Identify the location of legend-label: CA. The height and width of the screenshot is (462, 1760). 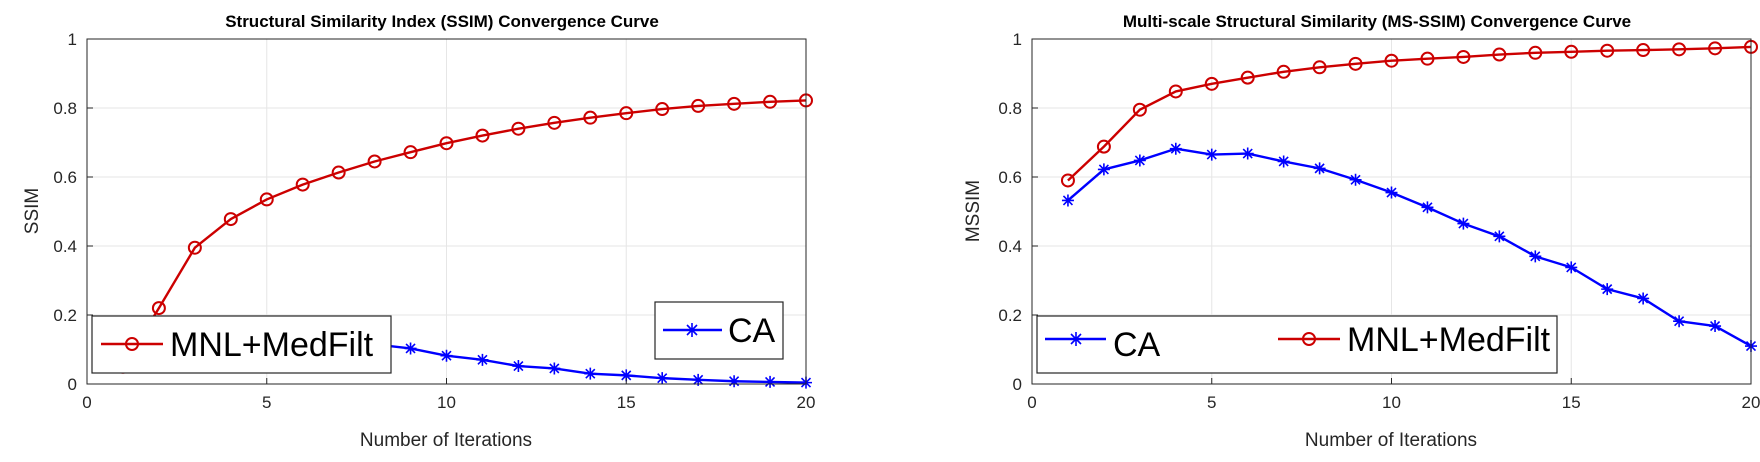
(752, 331).